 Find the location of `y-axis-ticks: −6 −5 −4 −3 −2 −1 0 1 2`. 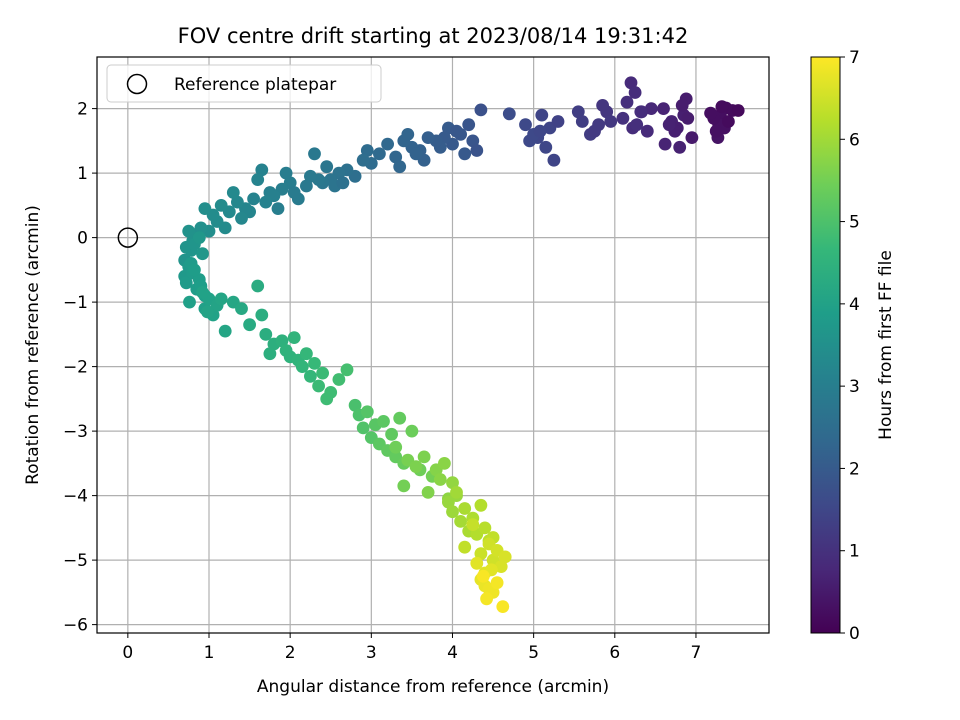

y-axis-ticks: −6 −5 −4 −3 −2 −1 0 1 2 is located at coordinates (80, 368).